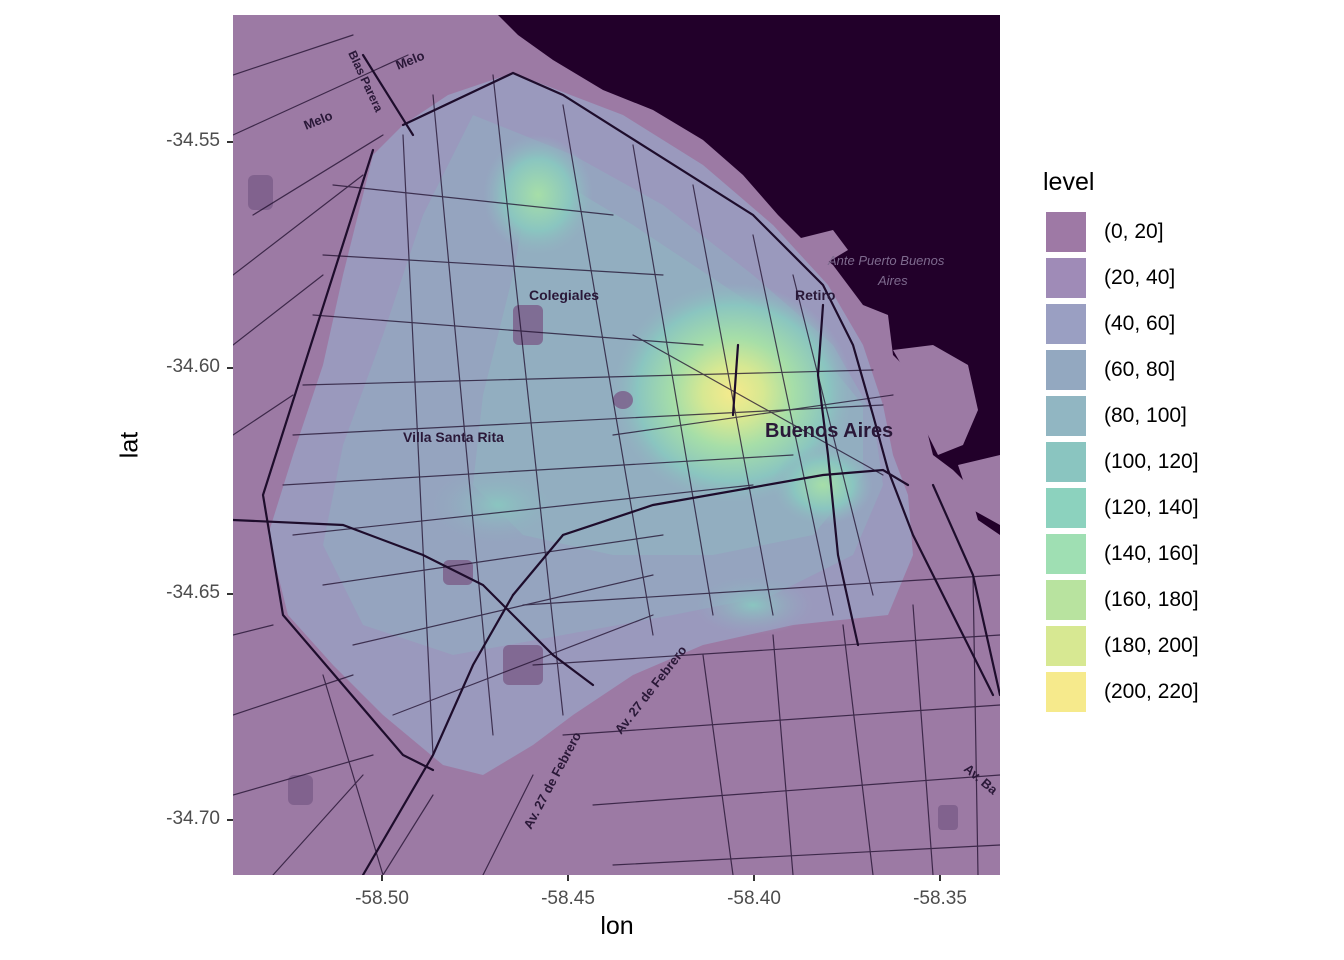  I want to click on legend-item: (120, 140], so click(1121, 510).